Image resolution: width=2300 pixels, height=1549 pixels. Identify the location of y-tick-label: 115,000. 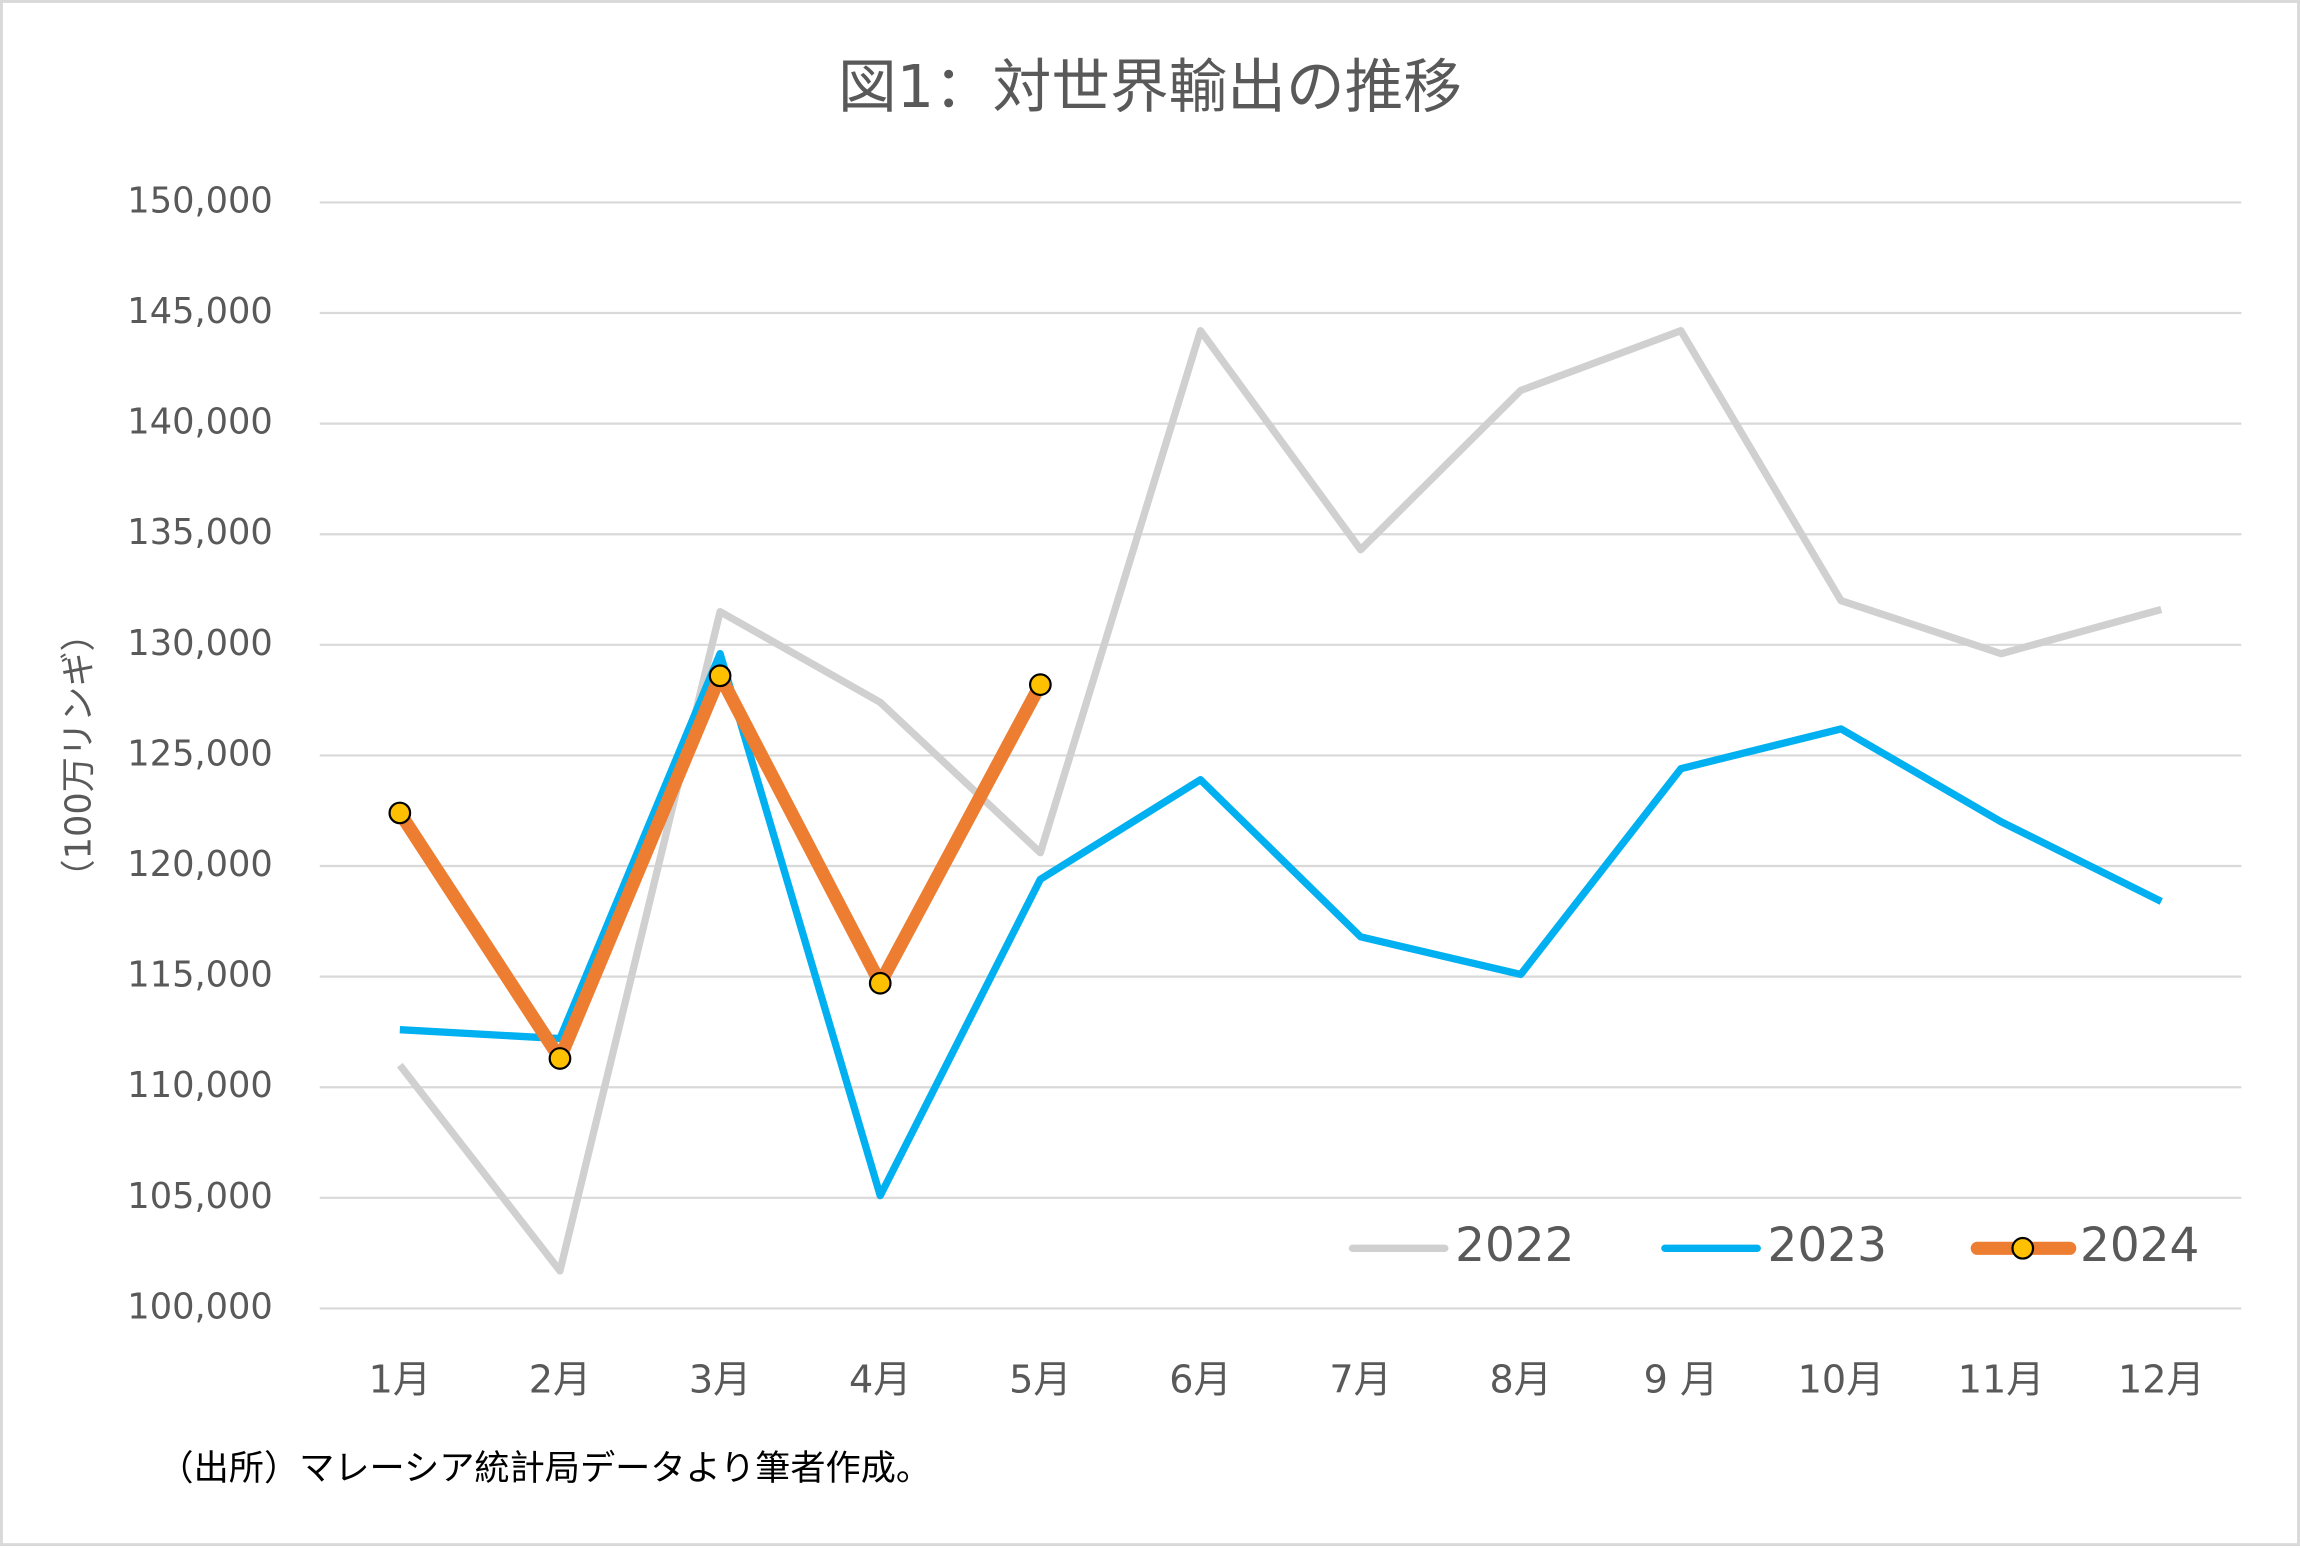
(200, 975).